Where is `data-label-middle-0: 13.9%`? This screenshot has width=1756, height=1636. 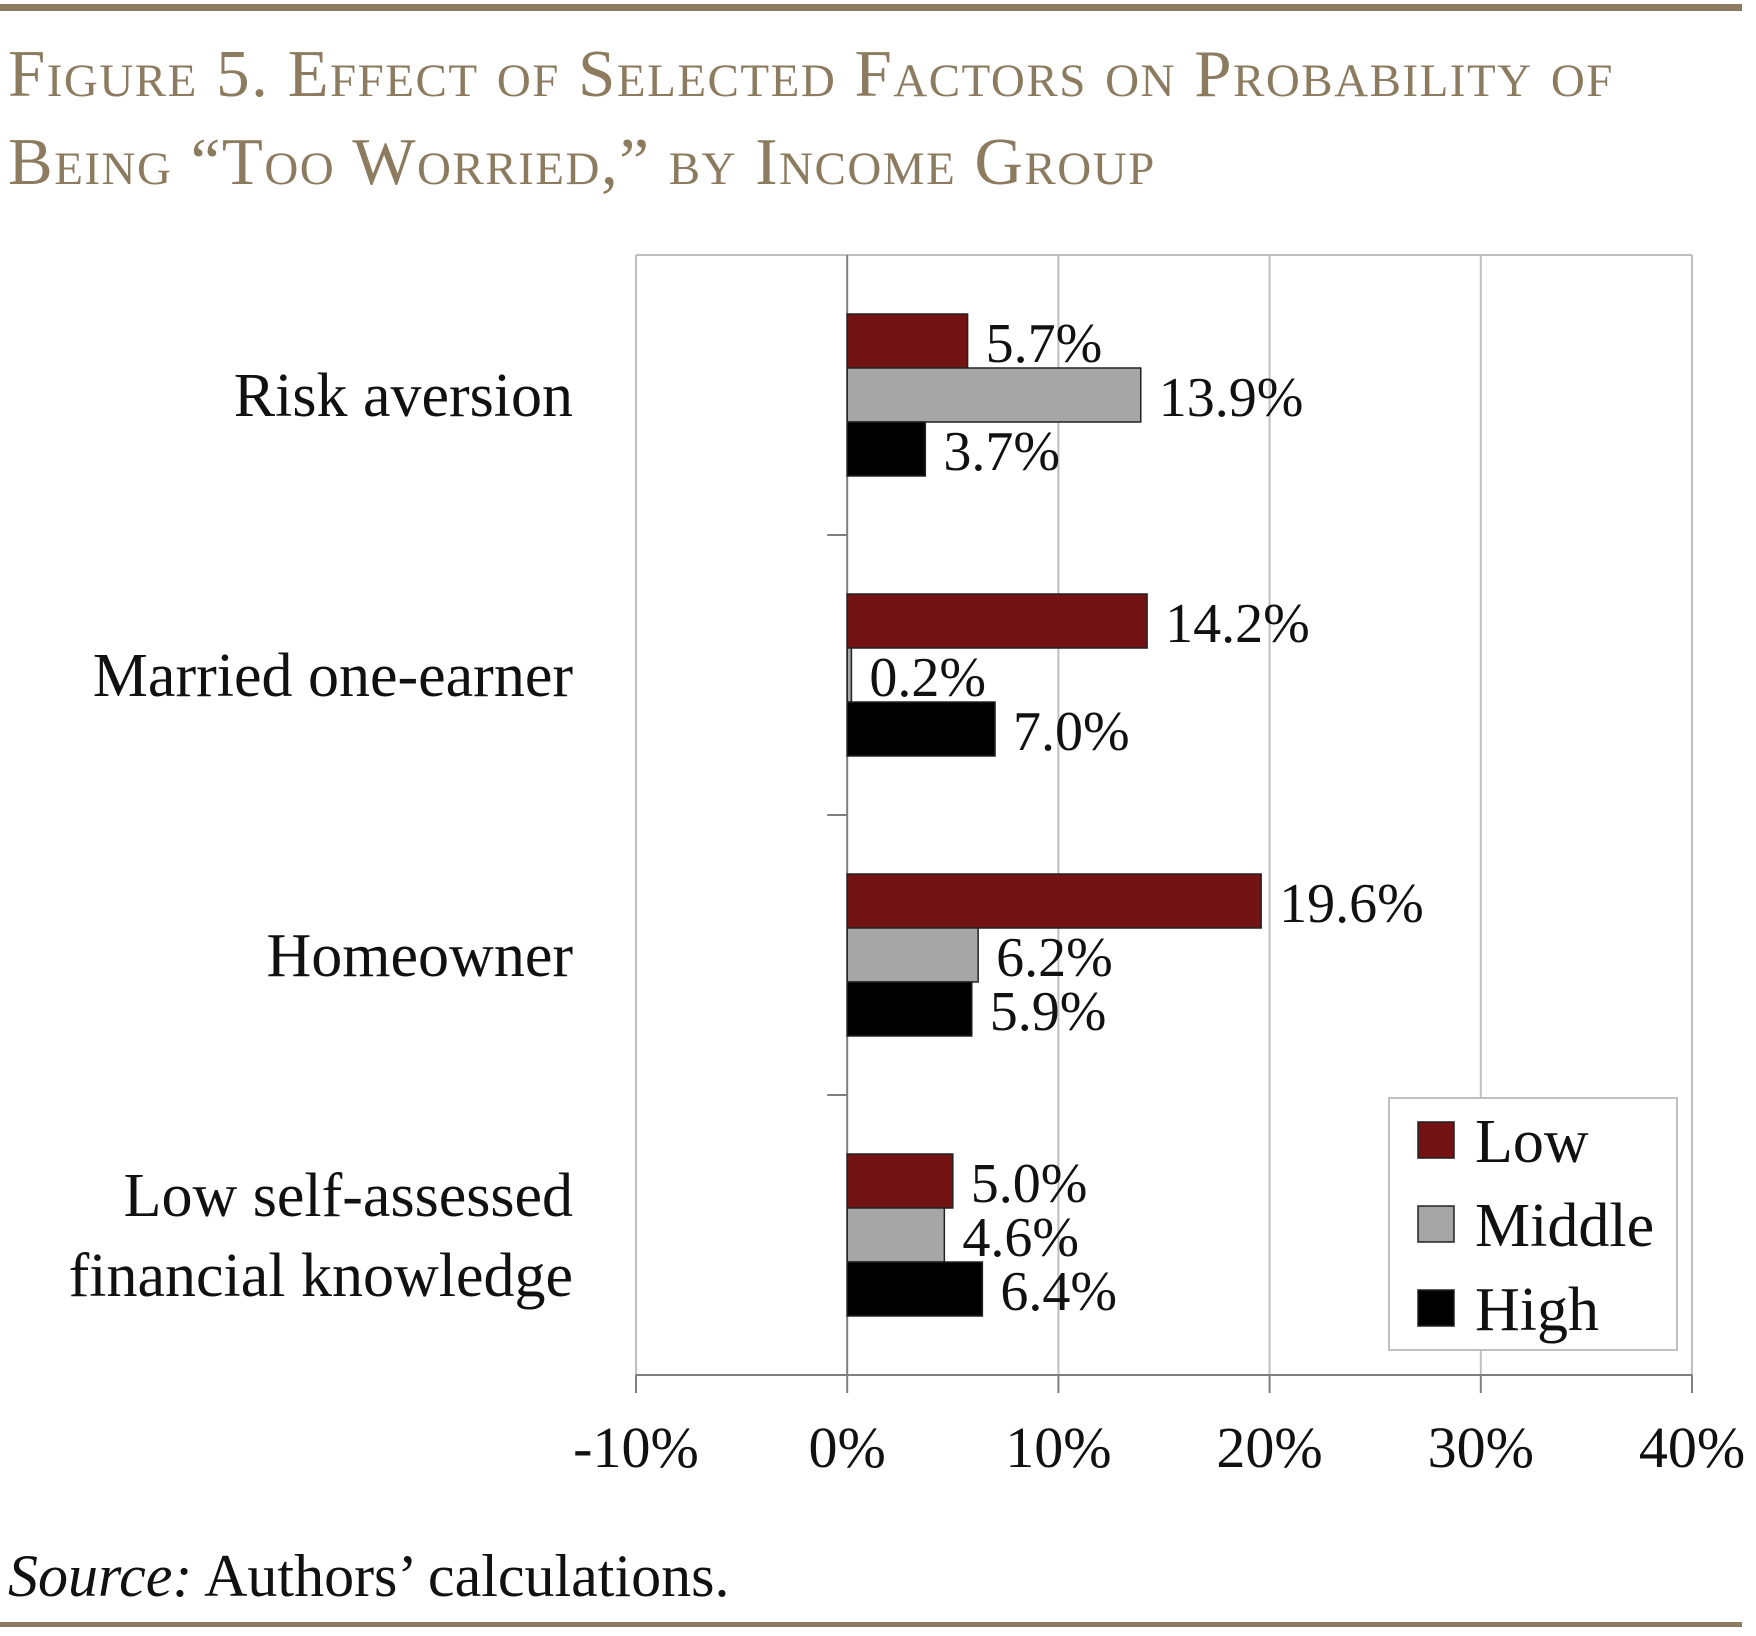
data-label-middle-0: 13.9% is located at coordinates (1231, 398).